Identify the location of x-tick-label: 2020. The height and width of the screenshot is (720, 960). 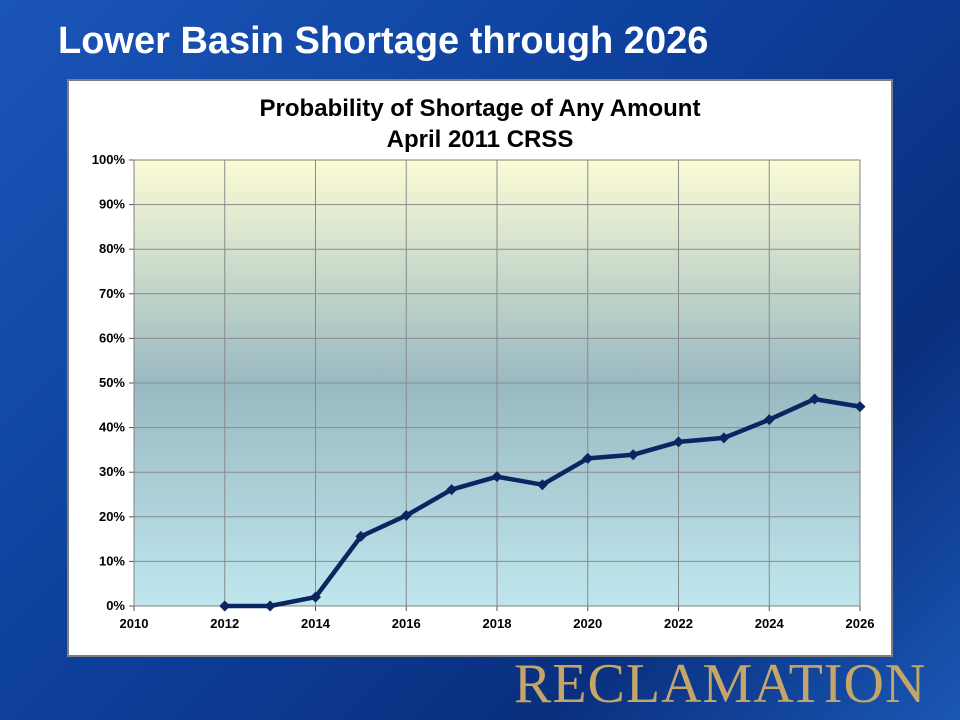
(587, 623).